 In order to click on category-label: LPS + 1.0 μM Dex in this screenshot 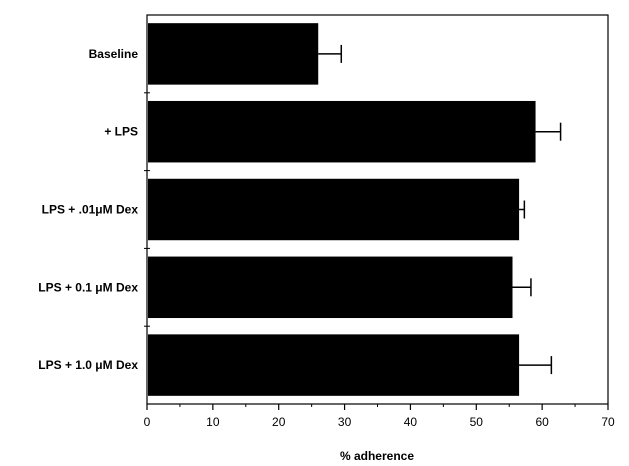, I will do `click(88, 365)`.